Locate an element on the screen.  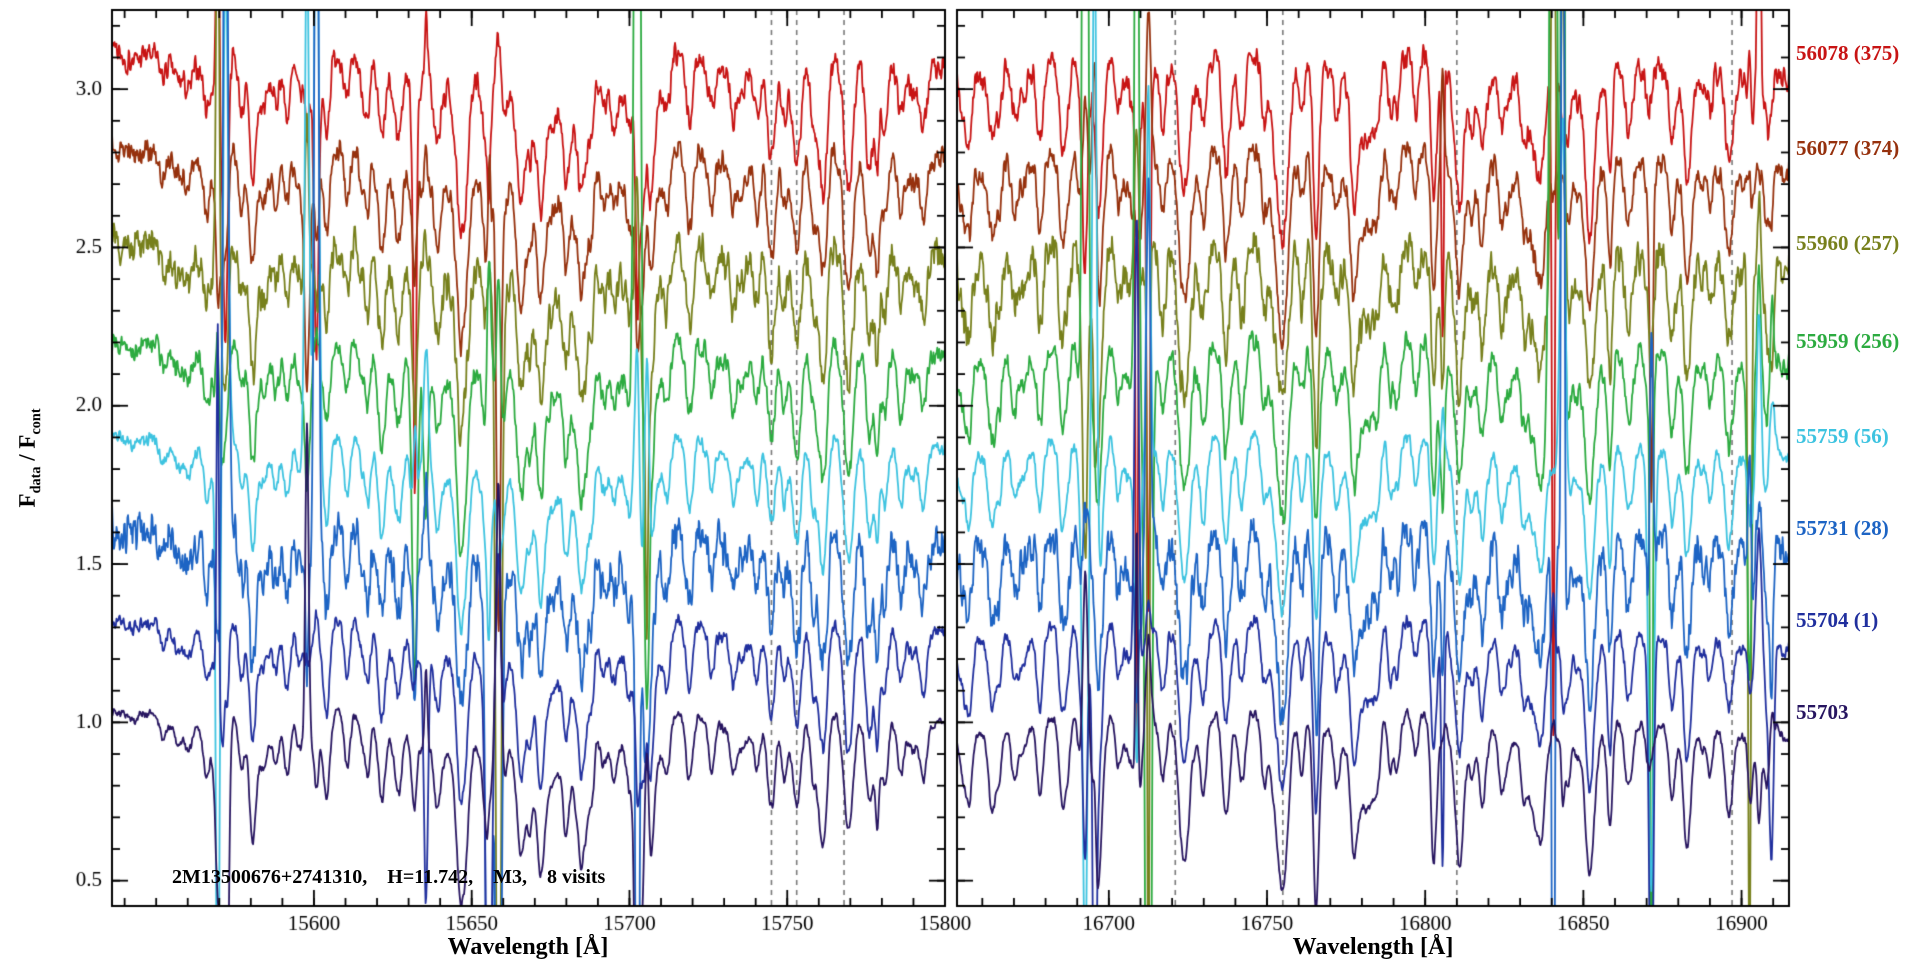
x-axis-label-left: Wavelength [Å] is located at coordinates (528, 947).